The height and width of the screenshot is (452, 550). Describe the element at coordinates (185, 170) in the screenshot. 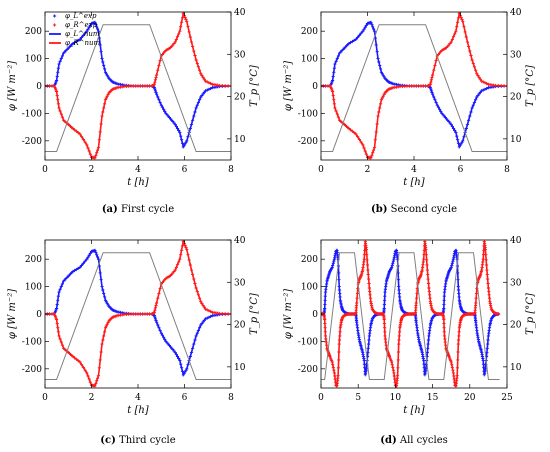

I see `x-tick-label: 6` at that location.